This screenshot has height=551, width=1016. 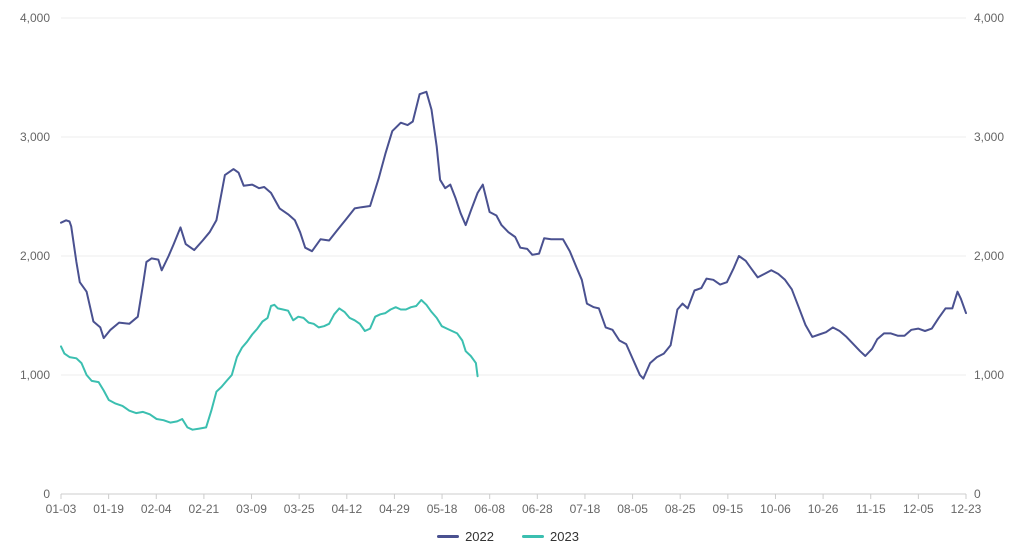 What do you see at coordinates (680, 509) in the screenshot?
I see `x-tick-label: 08-25` at bounding box center [680, 509].